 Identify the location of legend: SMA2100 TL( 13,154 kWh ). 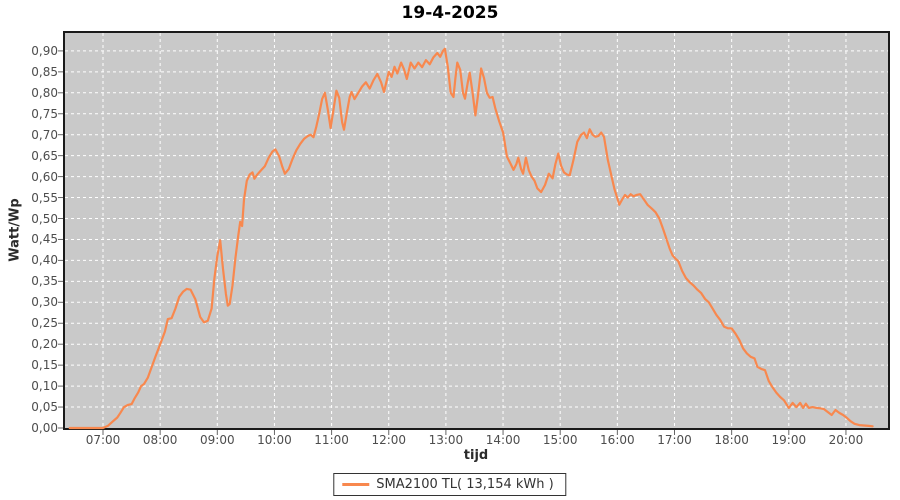
(450, 484).